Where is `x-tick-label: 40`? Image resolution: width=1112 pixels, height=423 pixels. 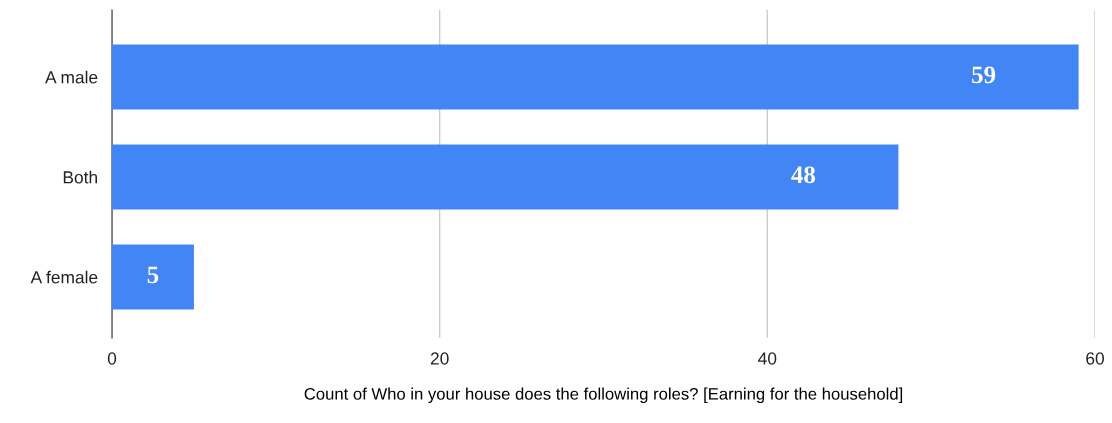 x-tick-label: 40 is located at coordinates (767, 358).